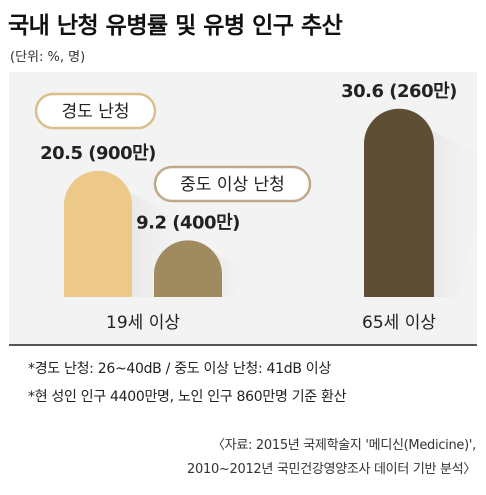  Describe the element at coordinates (399, 323) in the screenshot. I see `category-label-65plus: 65세 이상` at that location.